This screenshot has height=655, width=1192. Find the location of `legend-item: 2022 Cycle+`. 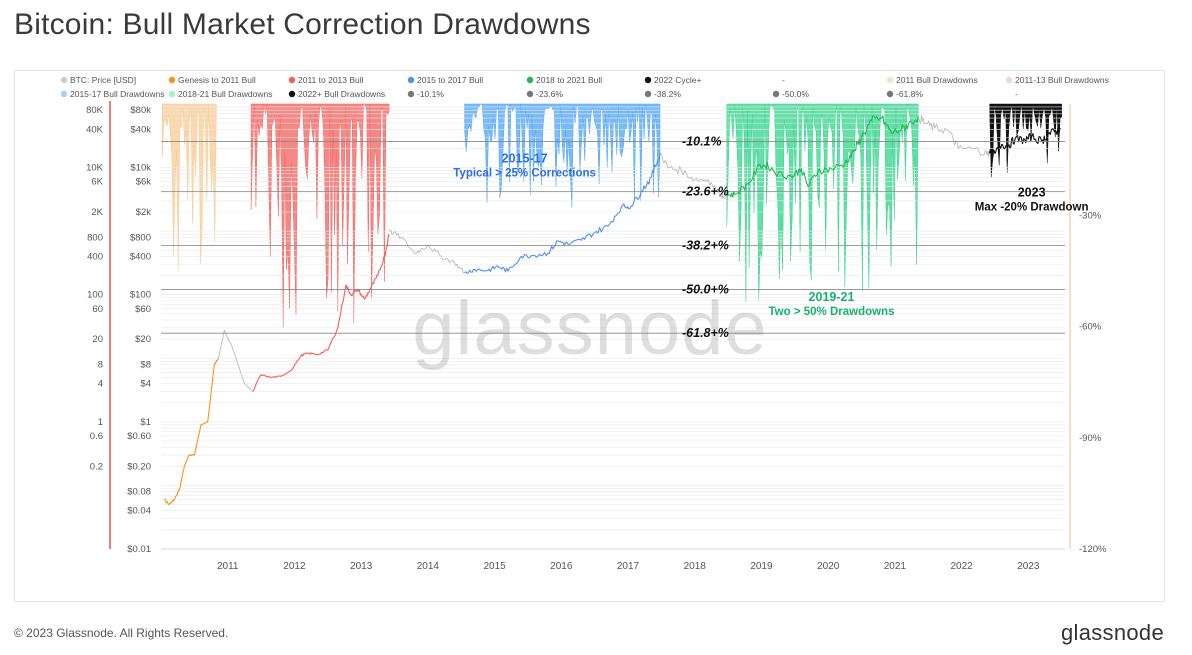

legend-item: 2022 Cycle+ is located at coordinates (673, 80).